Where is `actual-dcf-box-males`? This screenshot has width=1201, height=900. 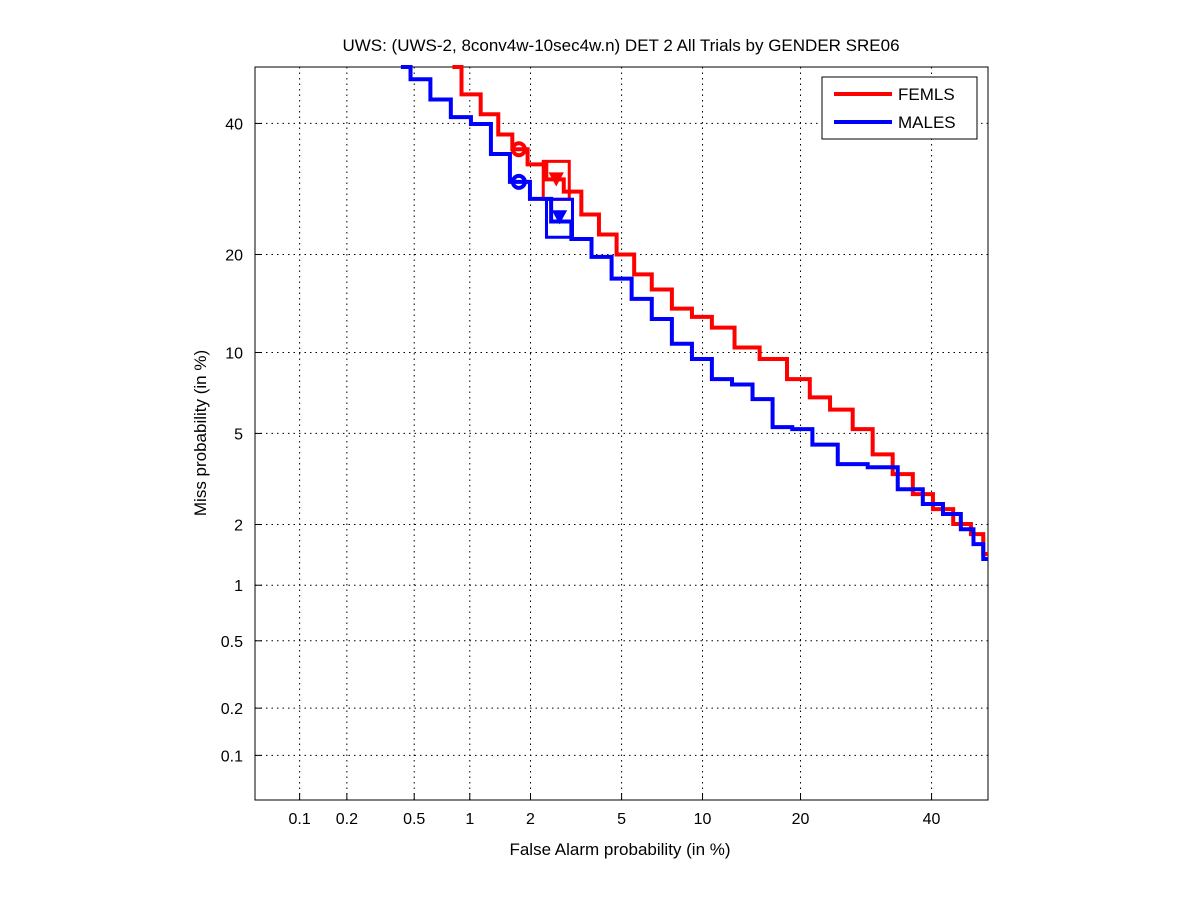
actual-dcf-box-males is located at coordinates (559, 218).